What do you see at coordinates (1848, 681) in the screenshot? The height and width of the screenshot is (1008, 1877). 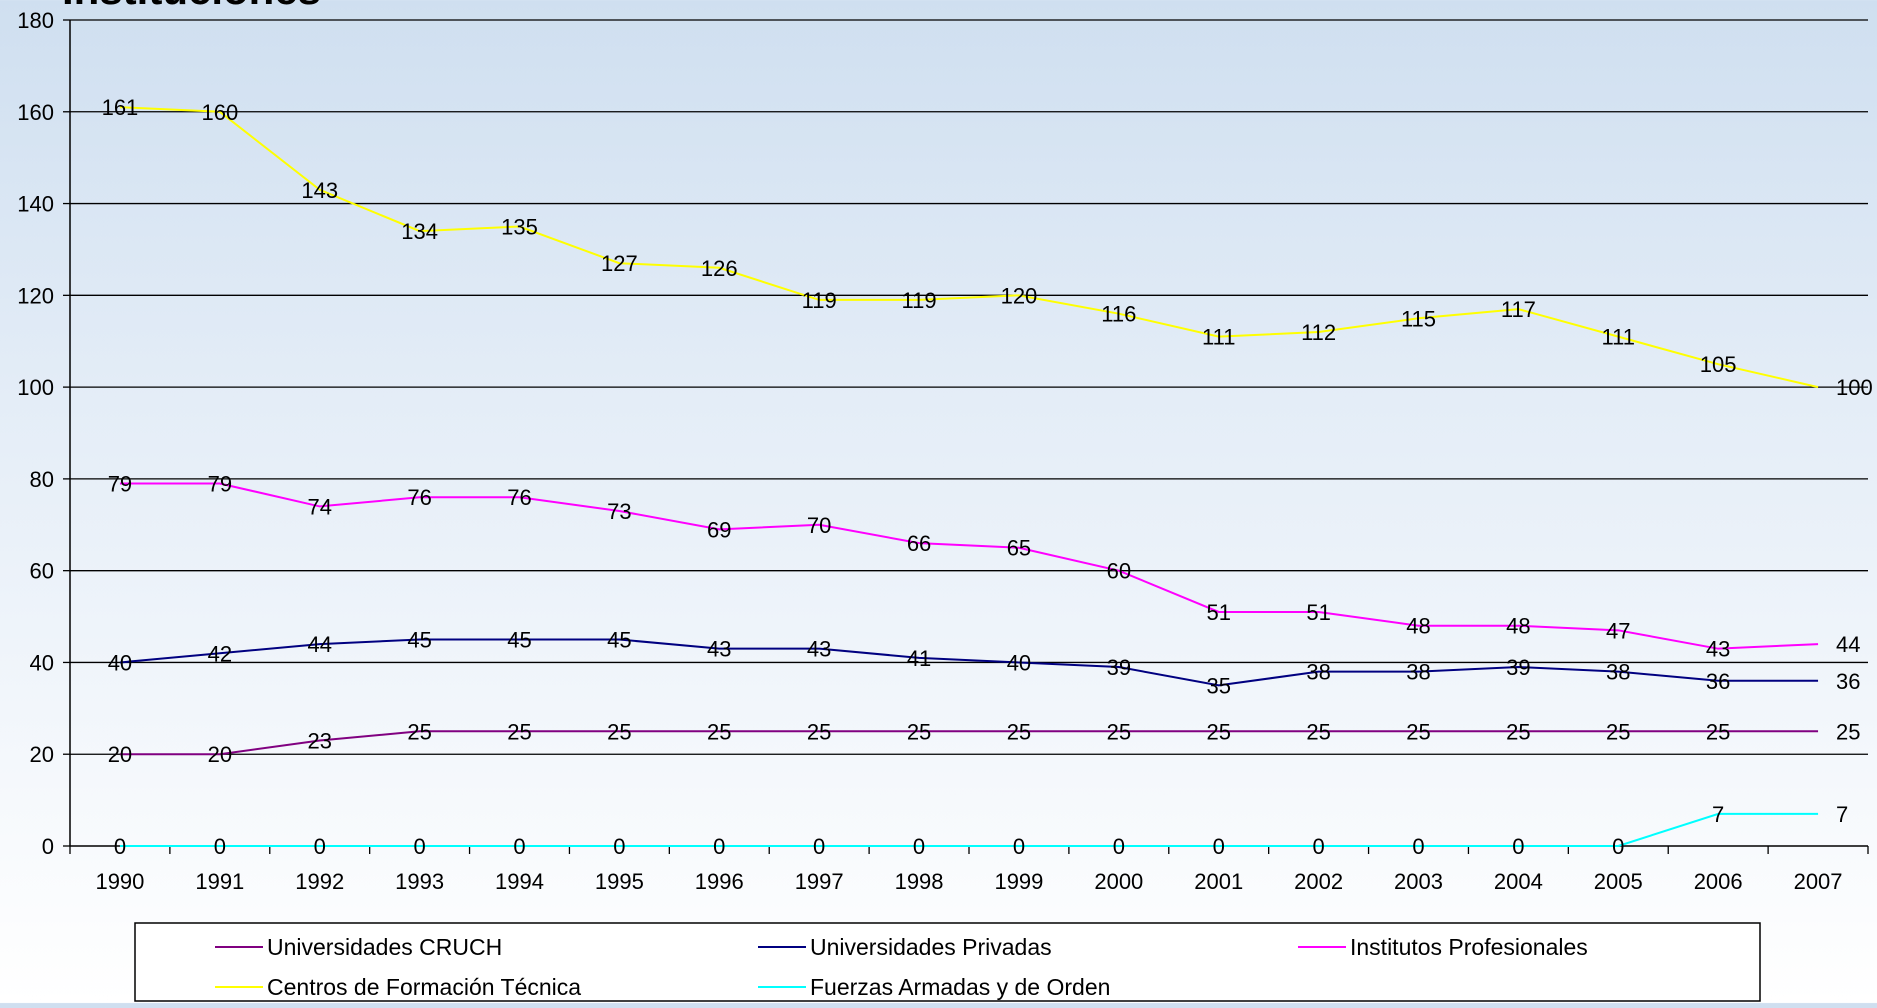 I see `data-label: 36` at bounding box center [1848, 681].